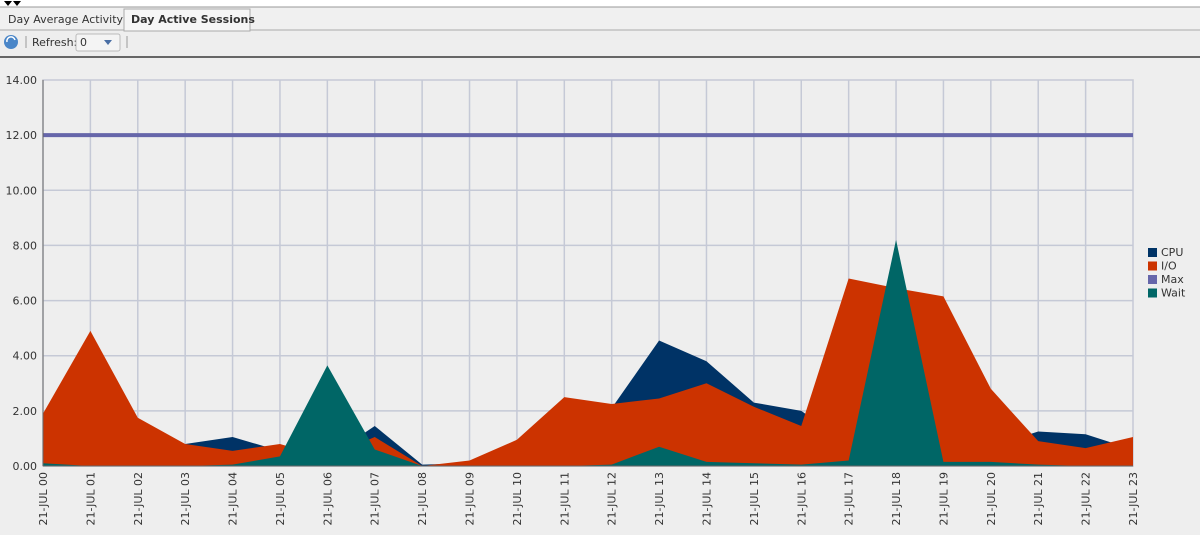 The width and height of the screenshot is (1200, 535). Describe the element at coordinates (801, 499) in the screenshot. I see `x-tick-label: 21-JUL 16` at that location.